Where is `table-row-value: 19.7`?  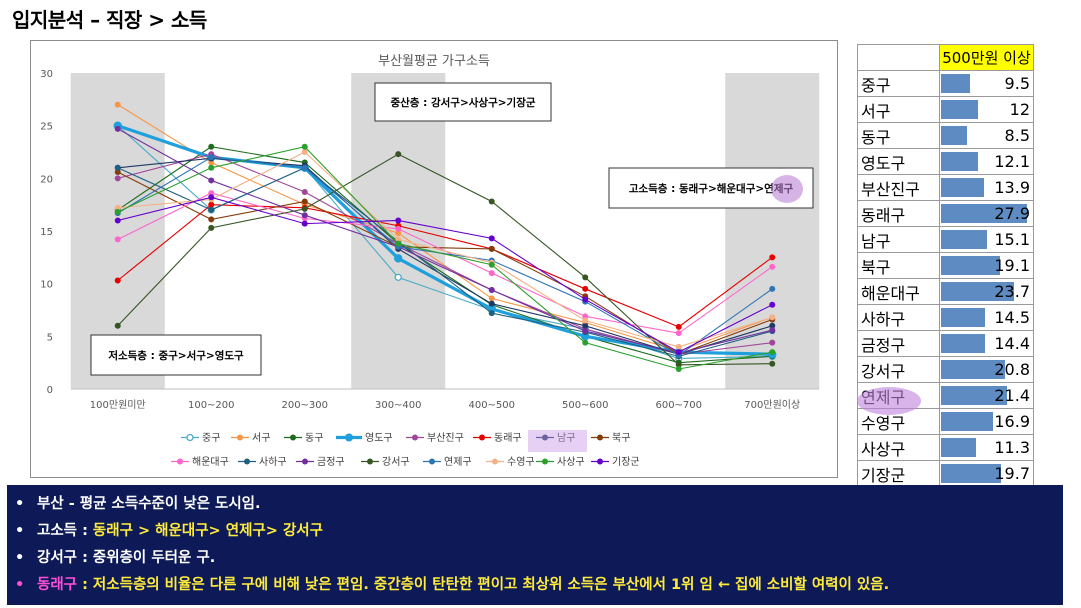
table-row-value: 19.7 is located at coordinates (1012, 473).